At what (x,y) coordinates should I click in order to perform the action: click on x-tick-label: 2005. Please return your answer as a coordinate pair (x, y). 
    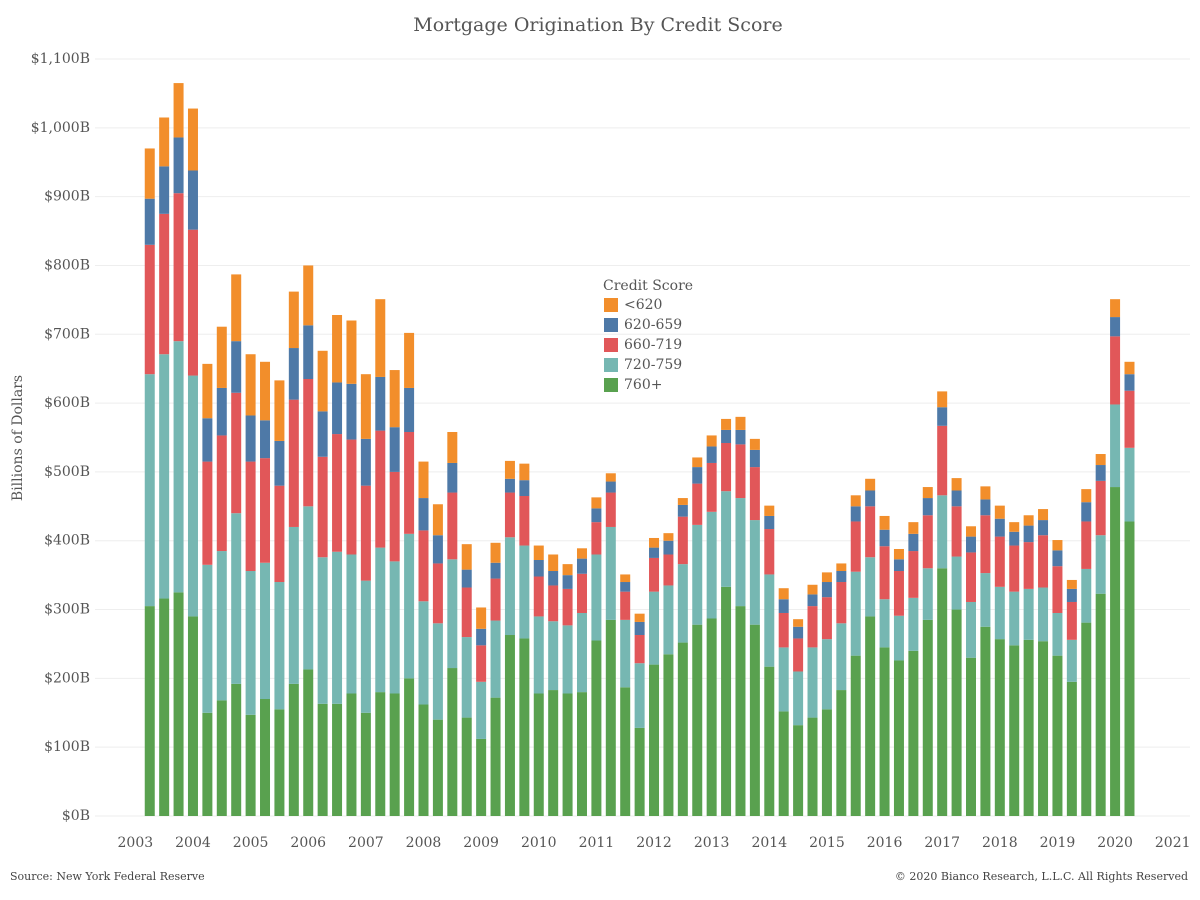
    Looking at the image, I should click on (251, 843).